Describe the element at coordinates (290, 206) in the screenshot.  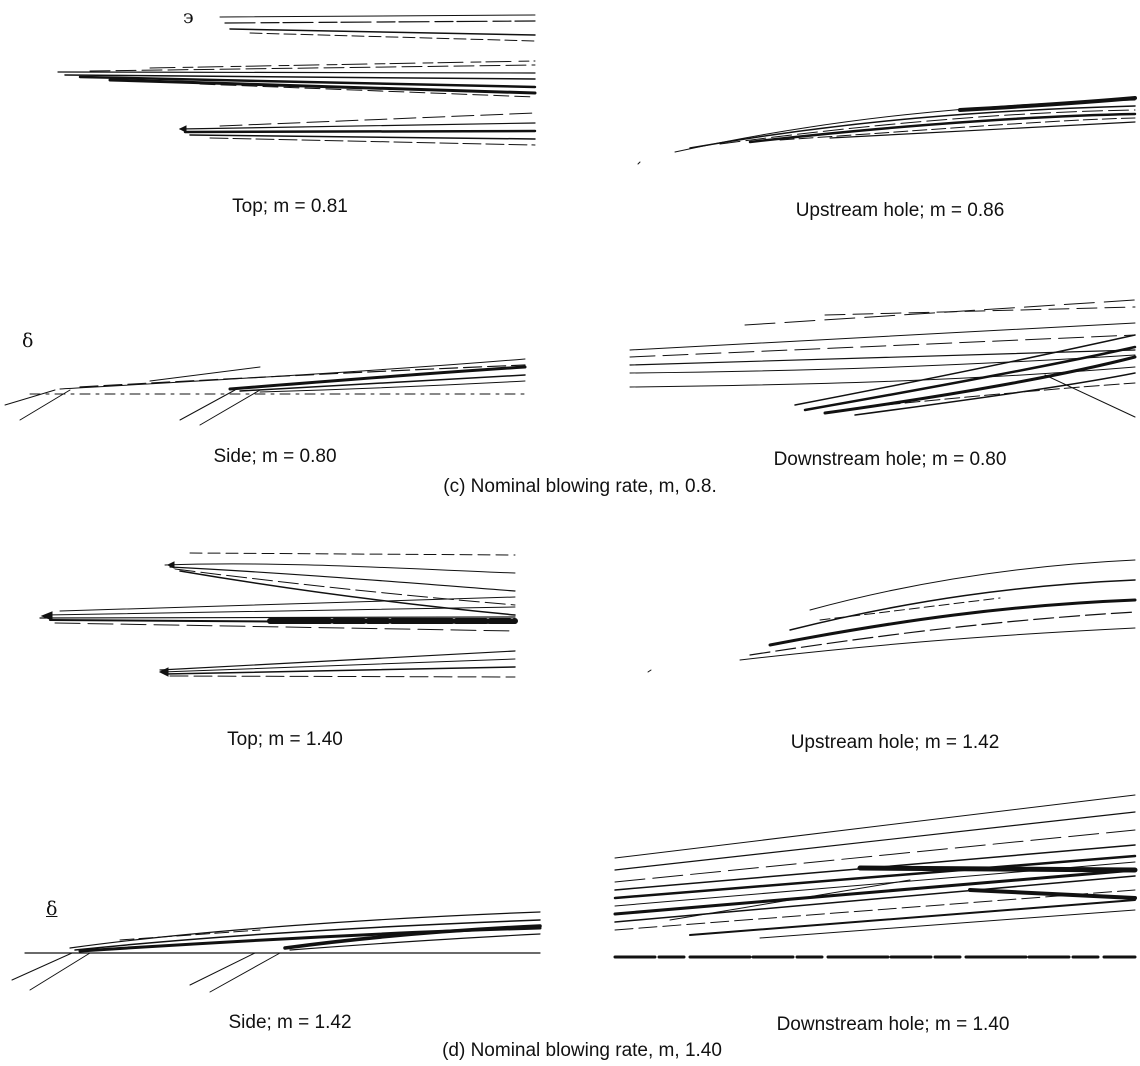
I see `caption-top-c: Top; m = 0.81` at that location.